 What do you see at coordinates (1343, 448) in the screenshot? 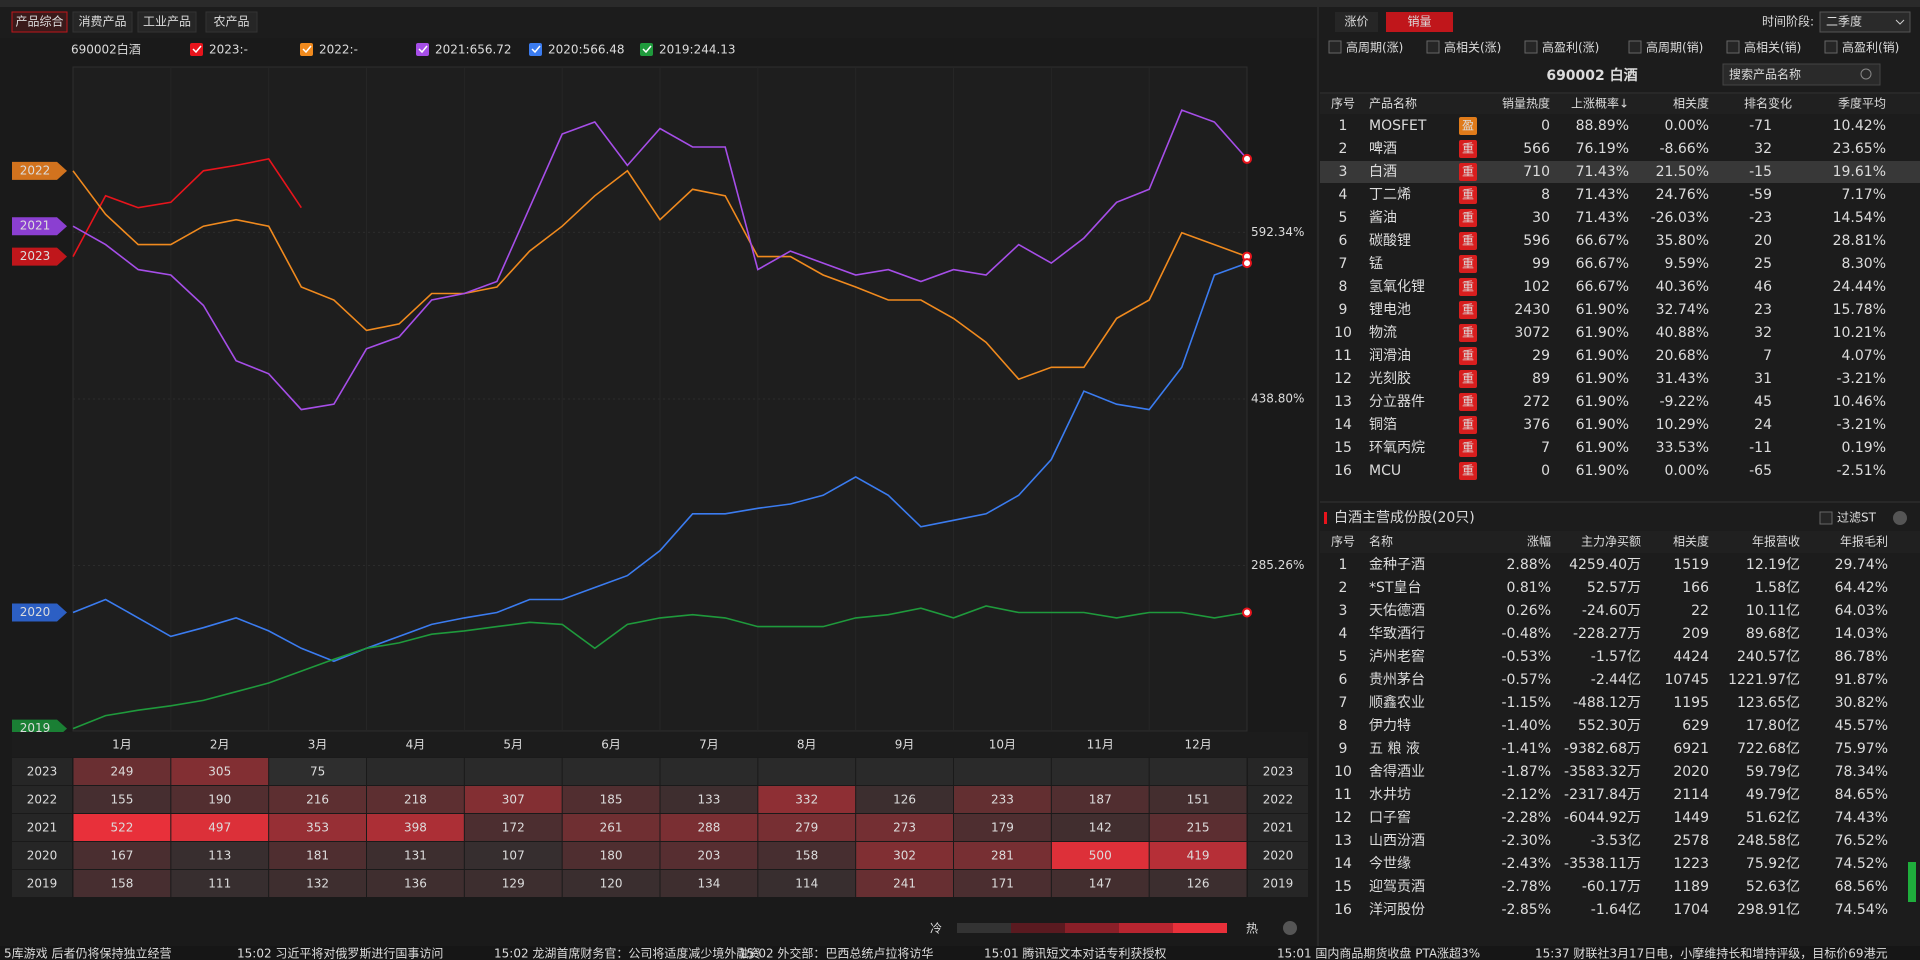
I see `table-cell: 15` at bounding box center [1343, 448].